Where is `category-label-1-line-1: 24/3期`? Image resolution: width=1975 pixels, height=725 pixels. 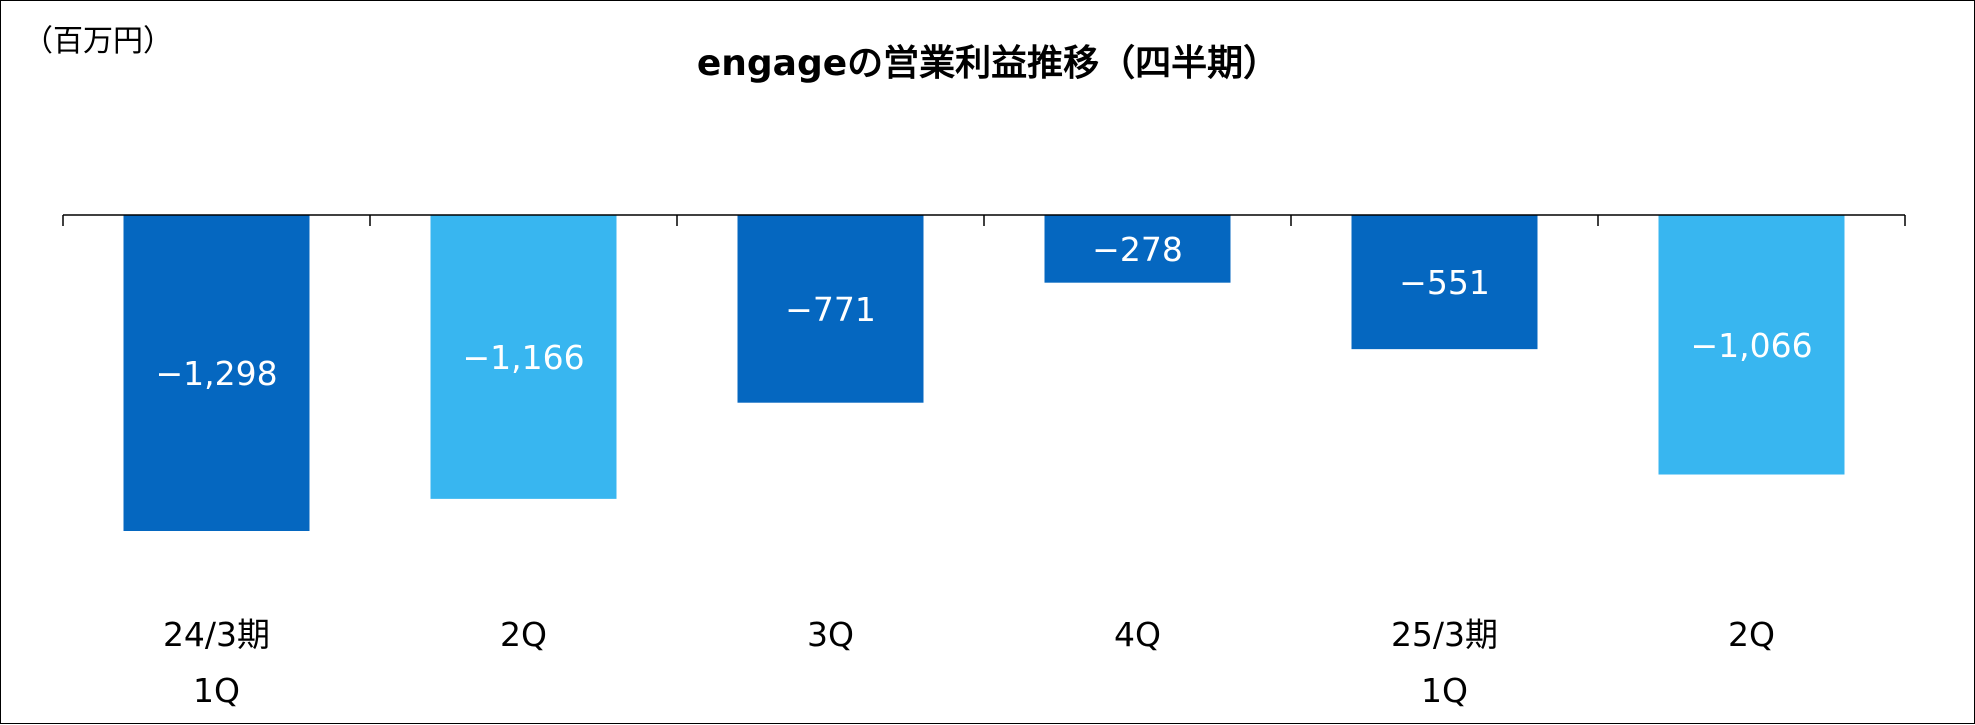
category-label-1-line-1: 24/3期 is located at coordinates (216, 634).